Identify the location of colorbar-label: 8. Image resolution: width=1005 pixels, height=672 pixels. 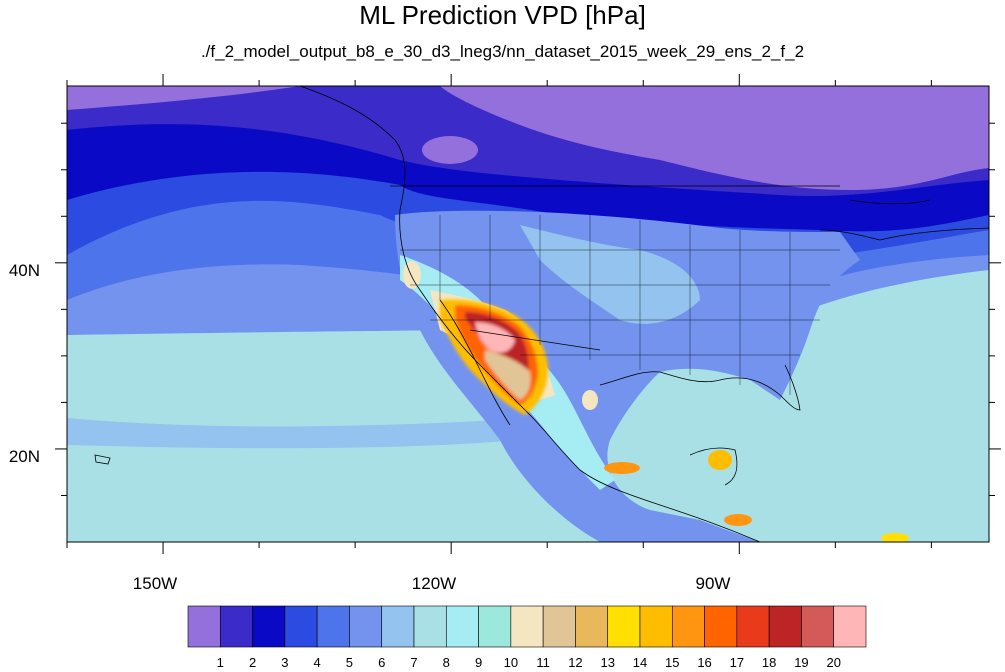
(446, 662).